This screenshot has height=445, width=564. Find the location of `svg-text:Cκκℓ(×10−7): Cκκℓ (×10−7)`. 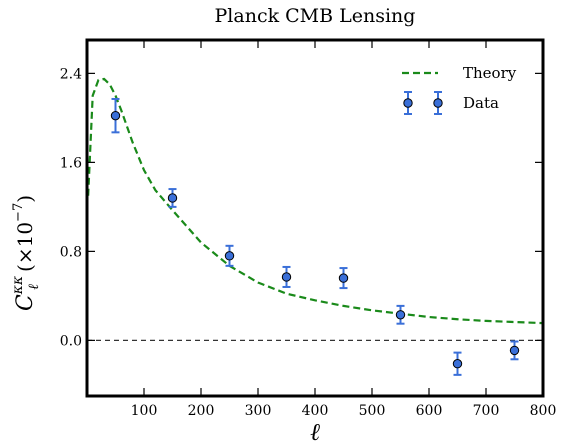

svg-text:Cκκℓ(×10−7): Cκκℓ (×10−7) is located at coordinates (26, 253).